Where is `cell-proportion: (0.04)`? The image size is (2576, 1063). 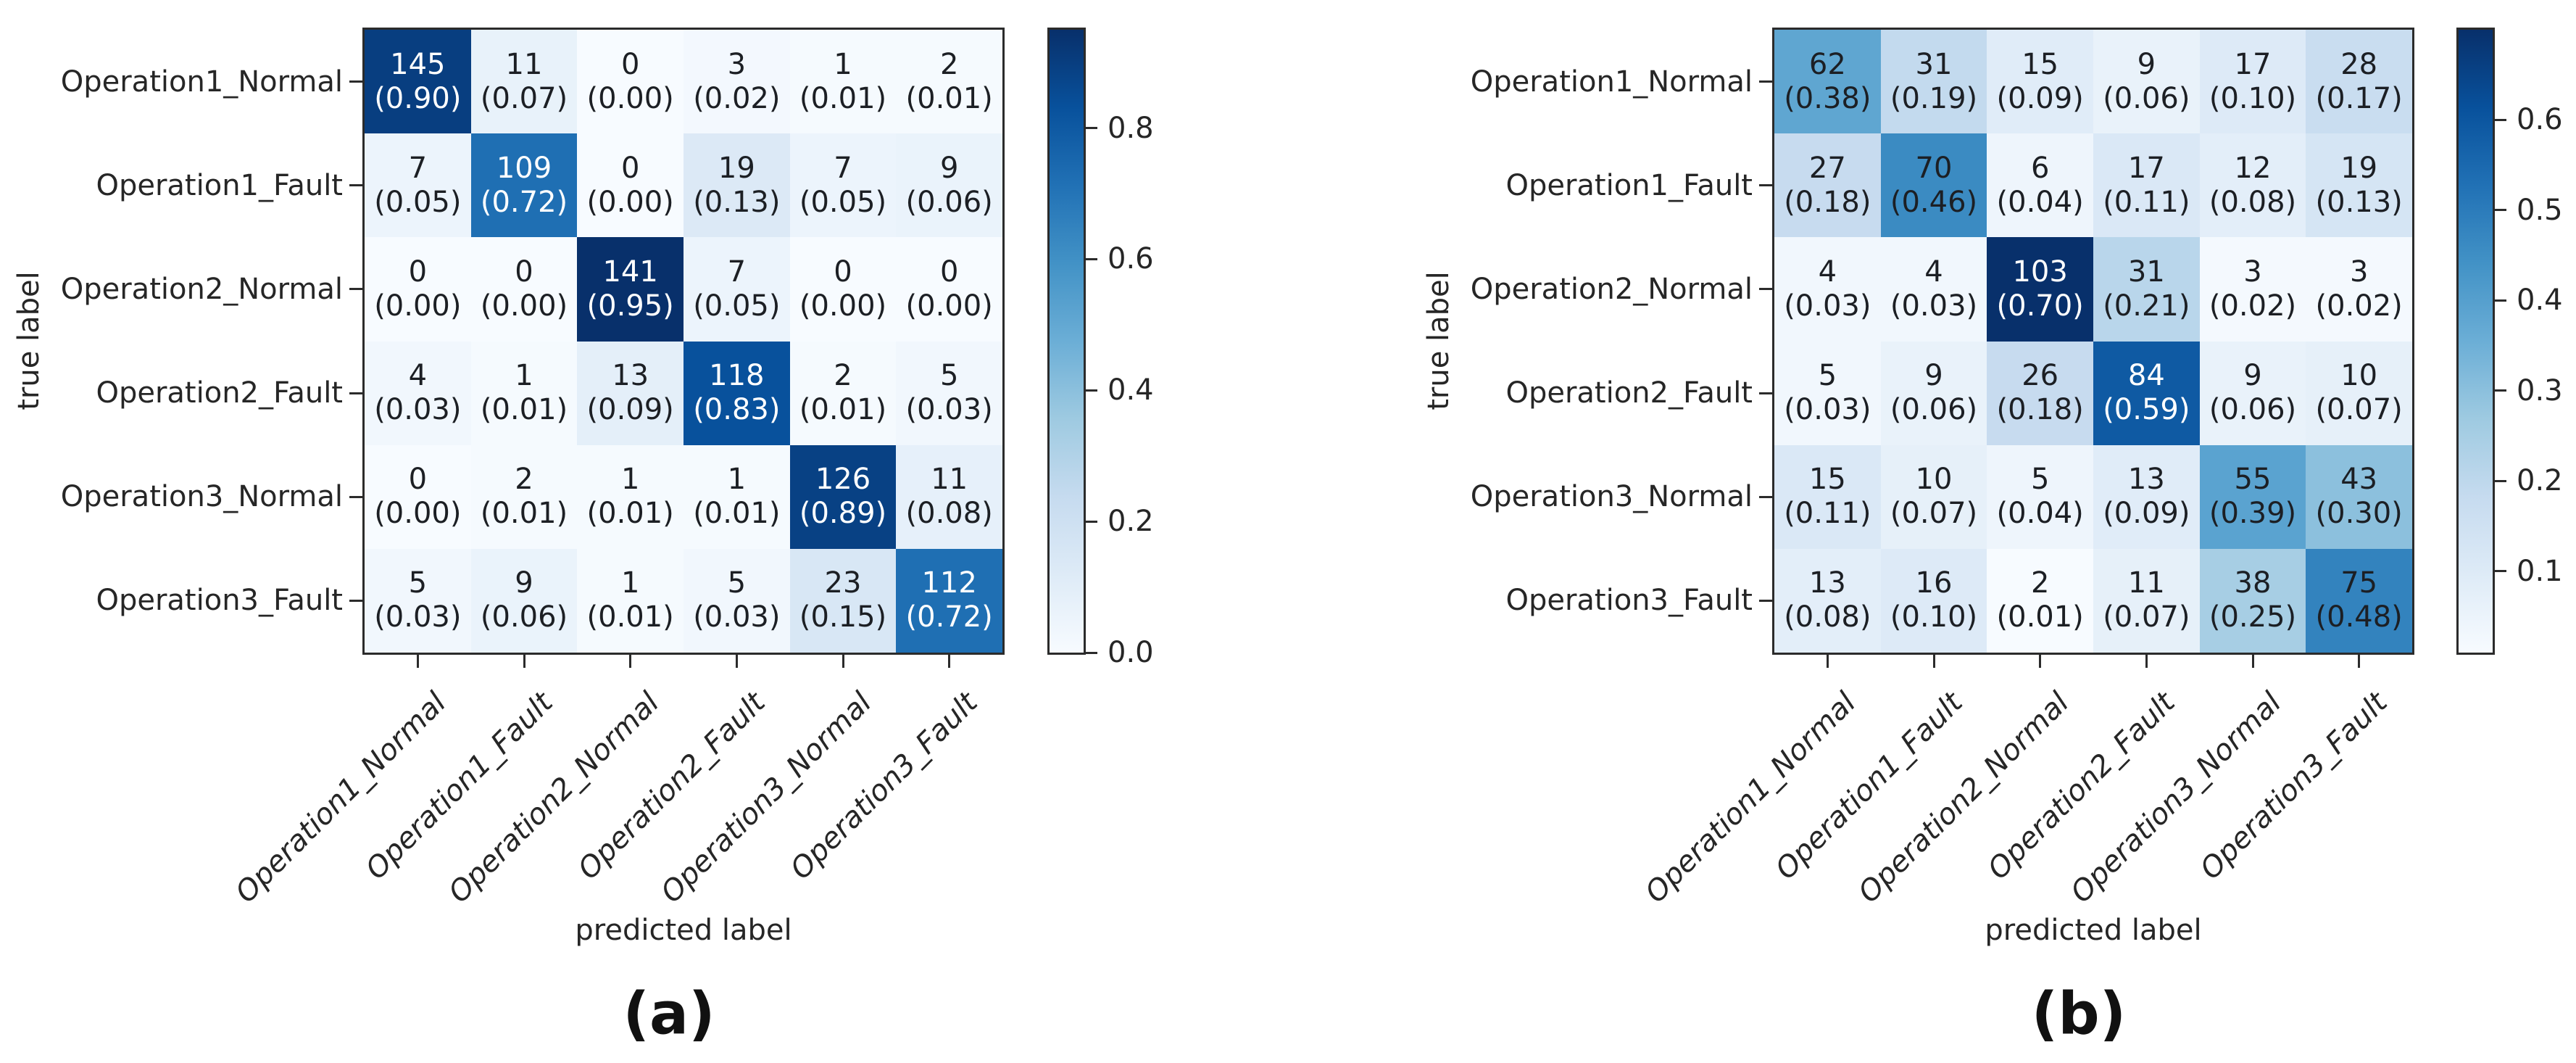 cell-proportion: (0.04) is located at coordinates (2040, 514).